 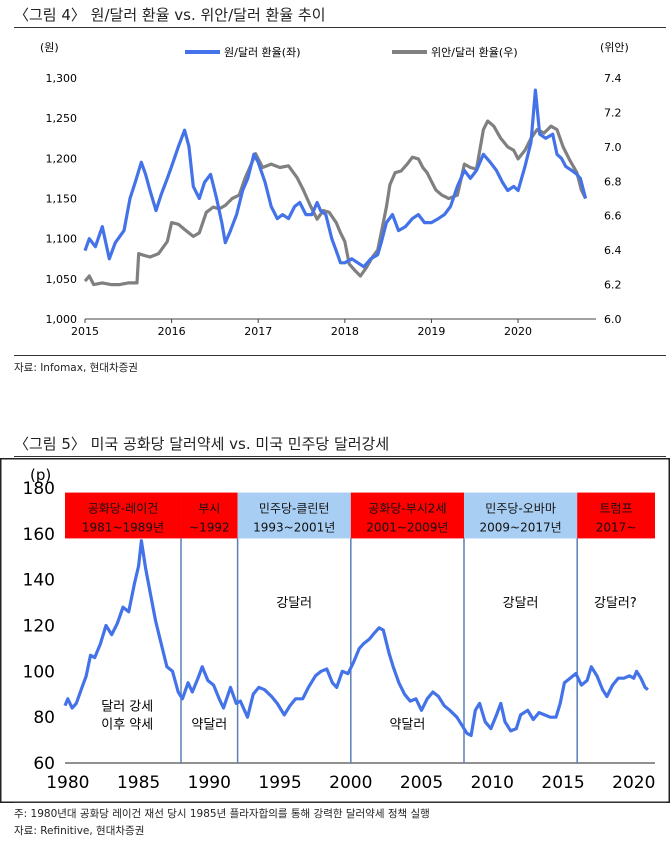 I want to click on x-tick-label: 2010, so click(x=492, y=783).